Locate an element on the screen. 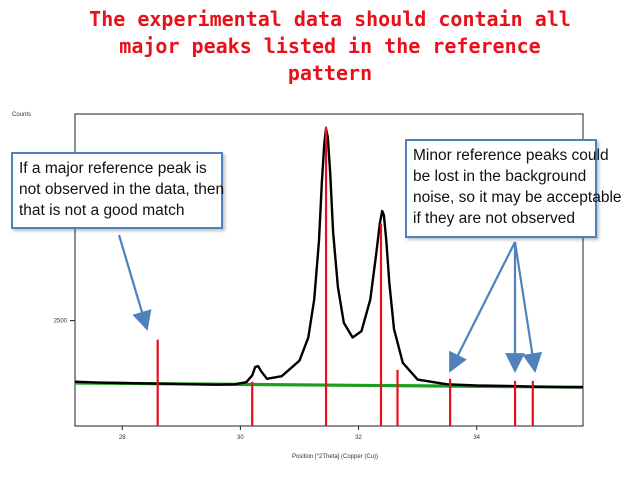 This screenshot has width=638, height=479. x-tick-label: 30 is located at coordinates (240, 438).